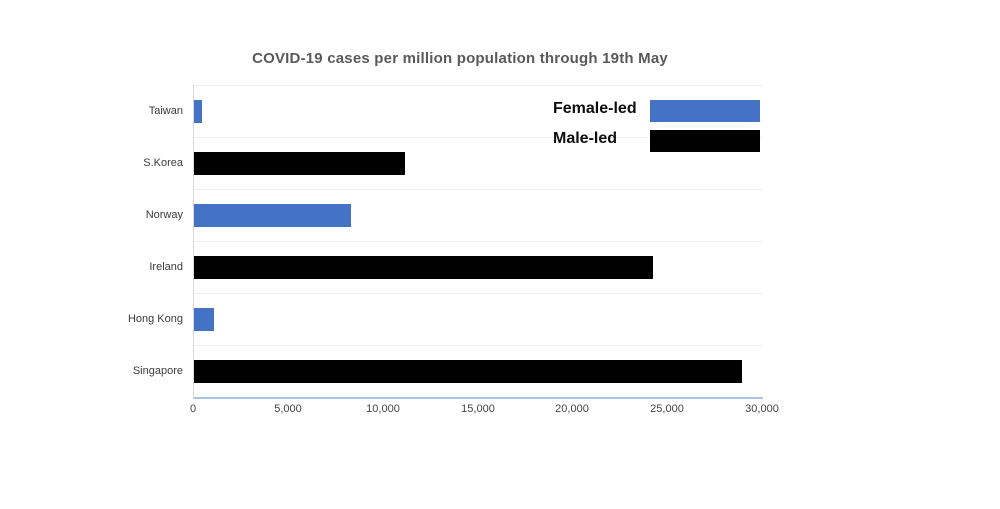  I want to click on category-label-ireland: Ireland, so click(166, 267).